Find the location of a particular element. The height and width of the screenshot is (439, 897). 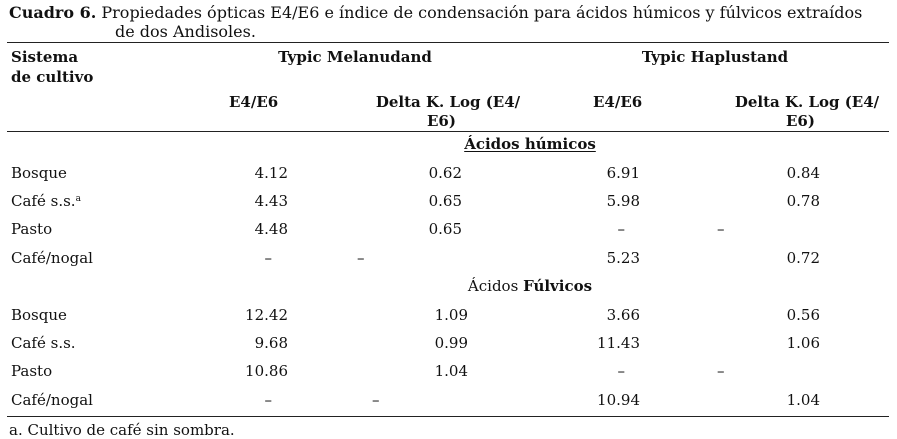

cell-m-e4e6: 4.43 is located at coordinates (271, 201).